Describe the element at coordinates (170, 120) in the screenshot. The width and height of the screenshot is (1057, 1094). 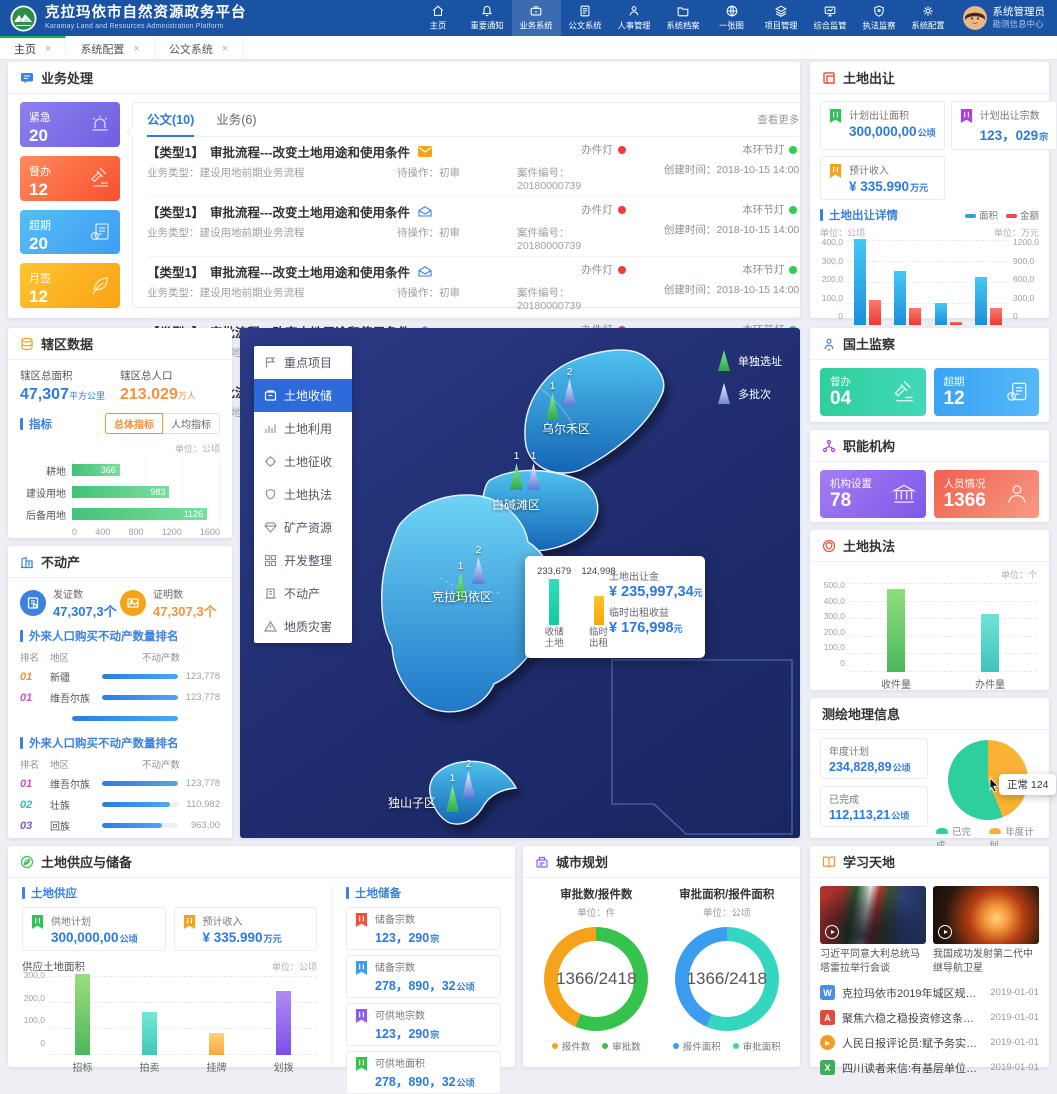
I see `tab-gongwen: 公文(10)` at that location.